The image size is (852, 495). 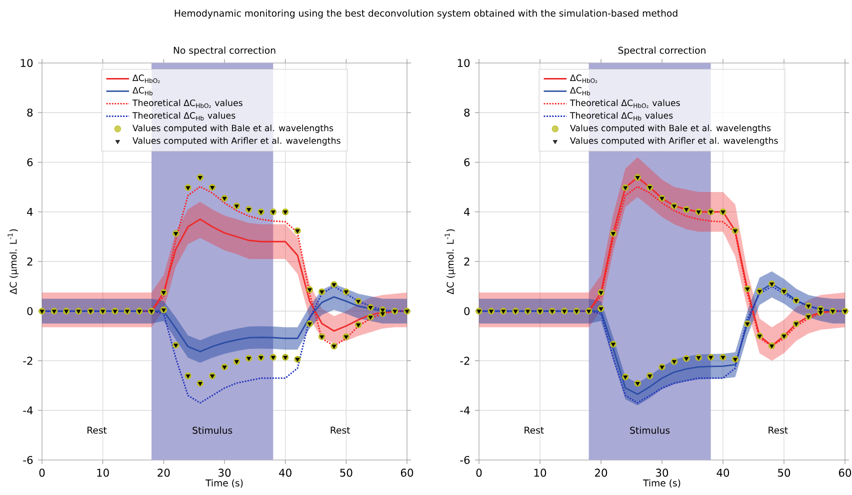 What do you see at coordinates (426, 14) in the screenshot?
I see `text: Hemodynamic monitoring using the best deconvolution system obtained with the simulation-based method` at bounding box center [426, 14].